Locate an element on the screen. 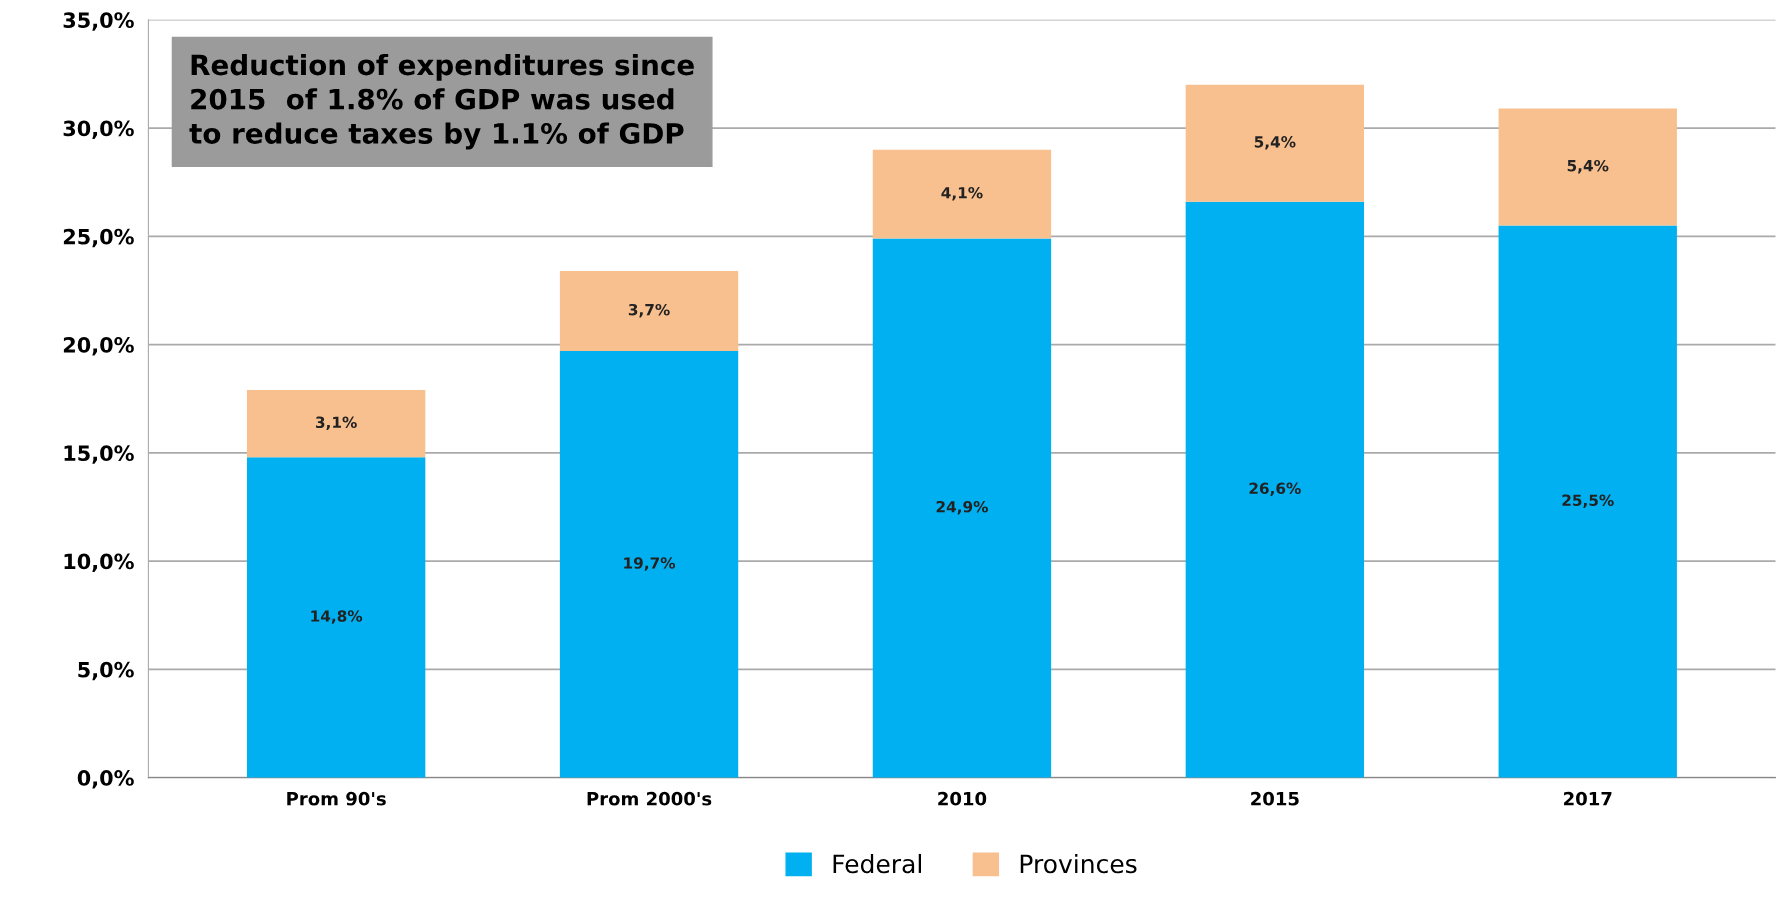 The image size is (1788, 899). y-tick-label: 15,0% is located at coordinates (99, 454).